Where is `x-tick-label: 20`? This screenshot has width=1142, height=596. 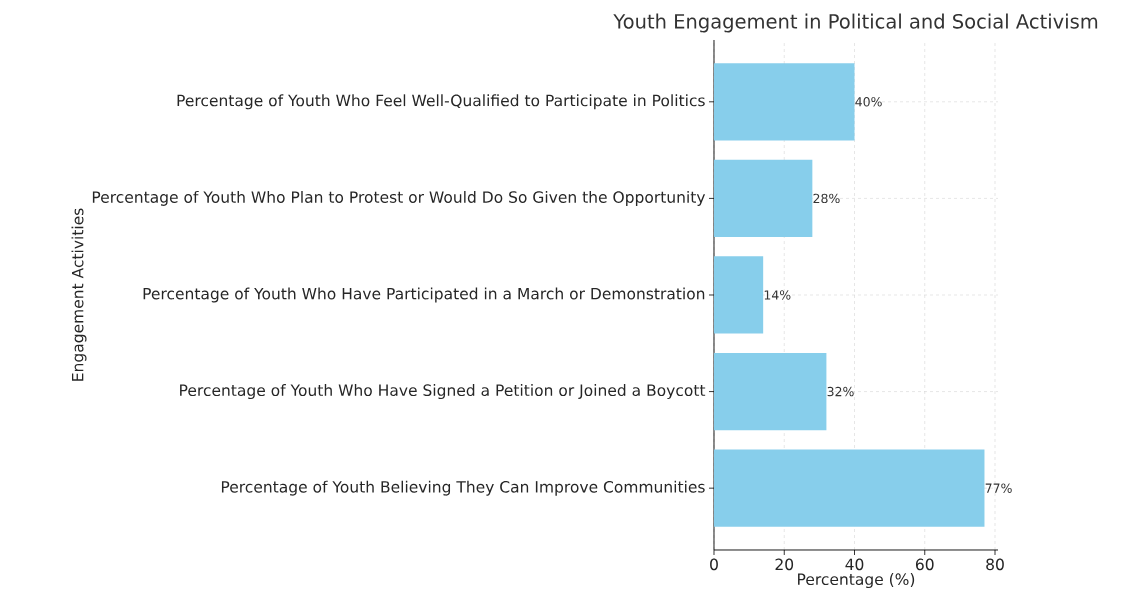
x-tick-label: 20 is located at coordinates (784, 564).